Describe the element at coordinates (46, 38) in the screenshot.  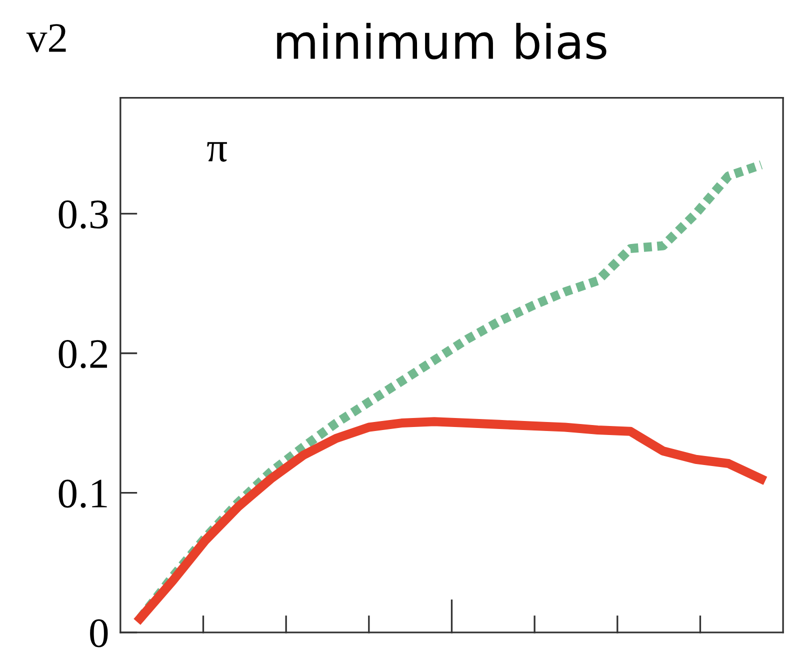
I see `y-axis-title: v2` at that location.